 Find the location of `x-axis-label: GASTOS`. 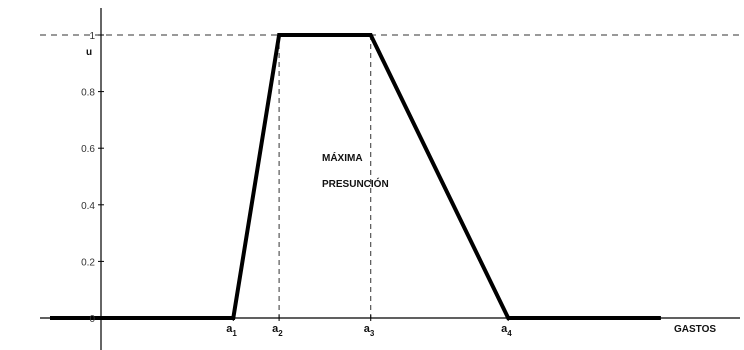

x-axis-label: GASTOS is located at coordinates (695, 329).